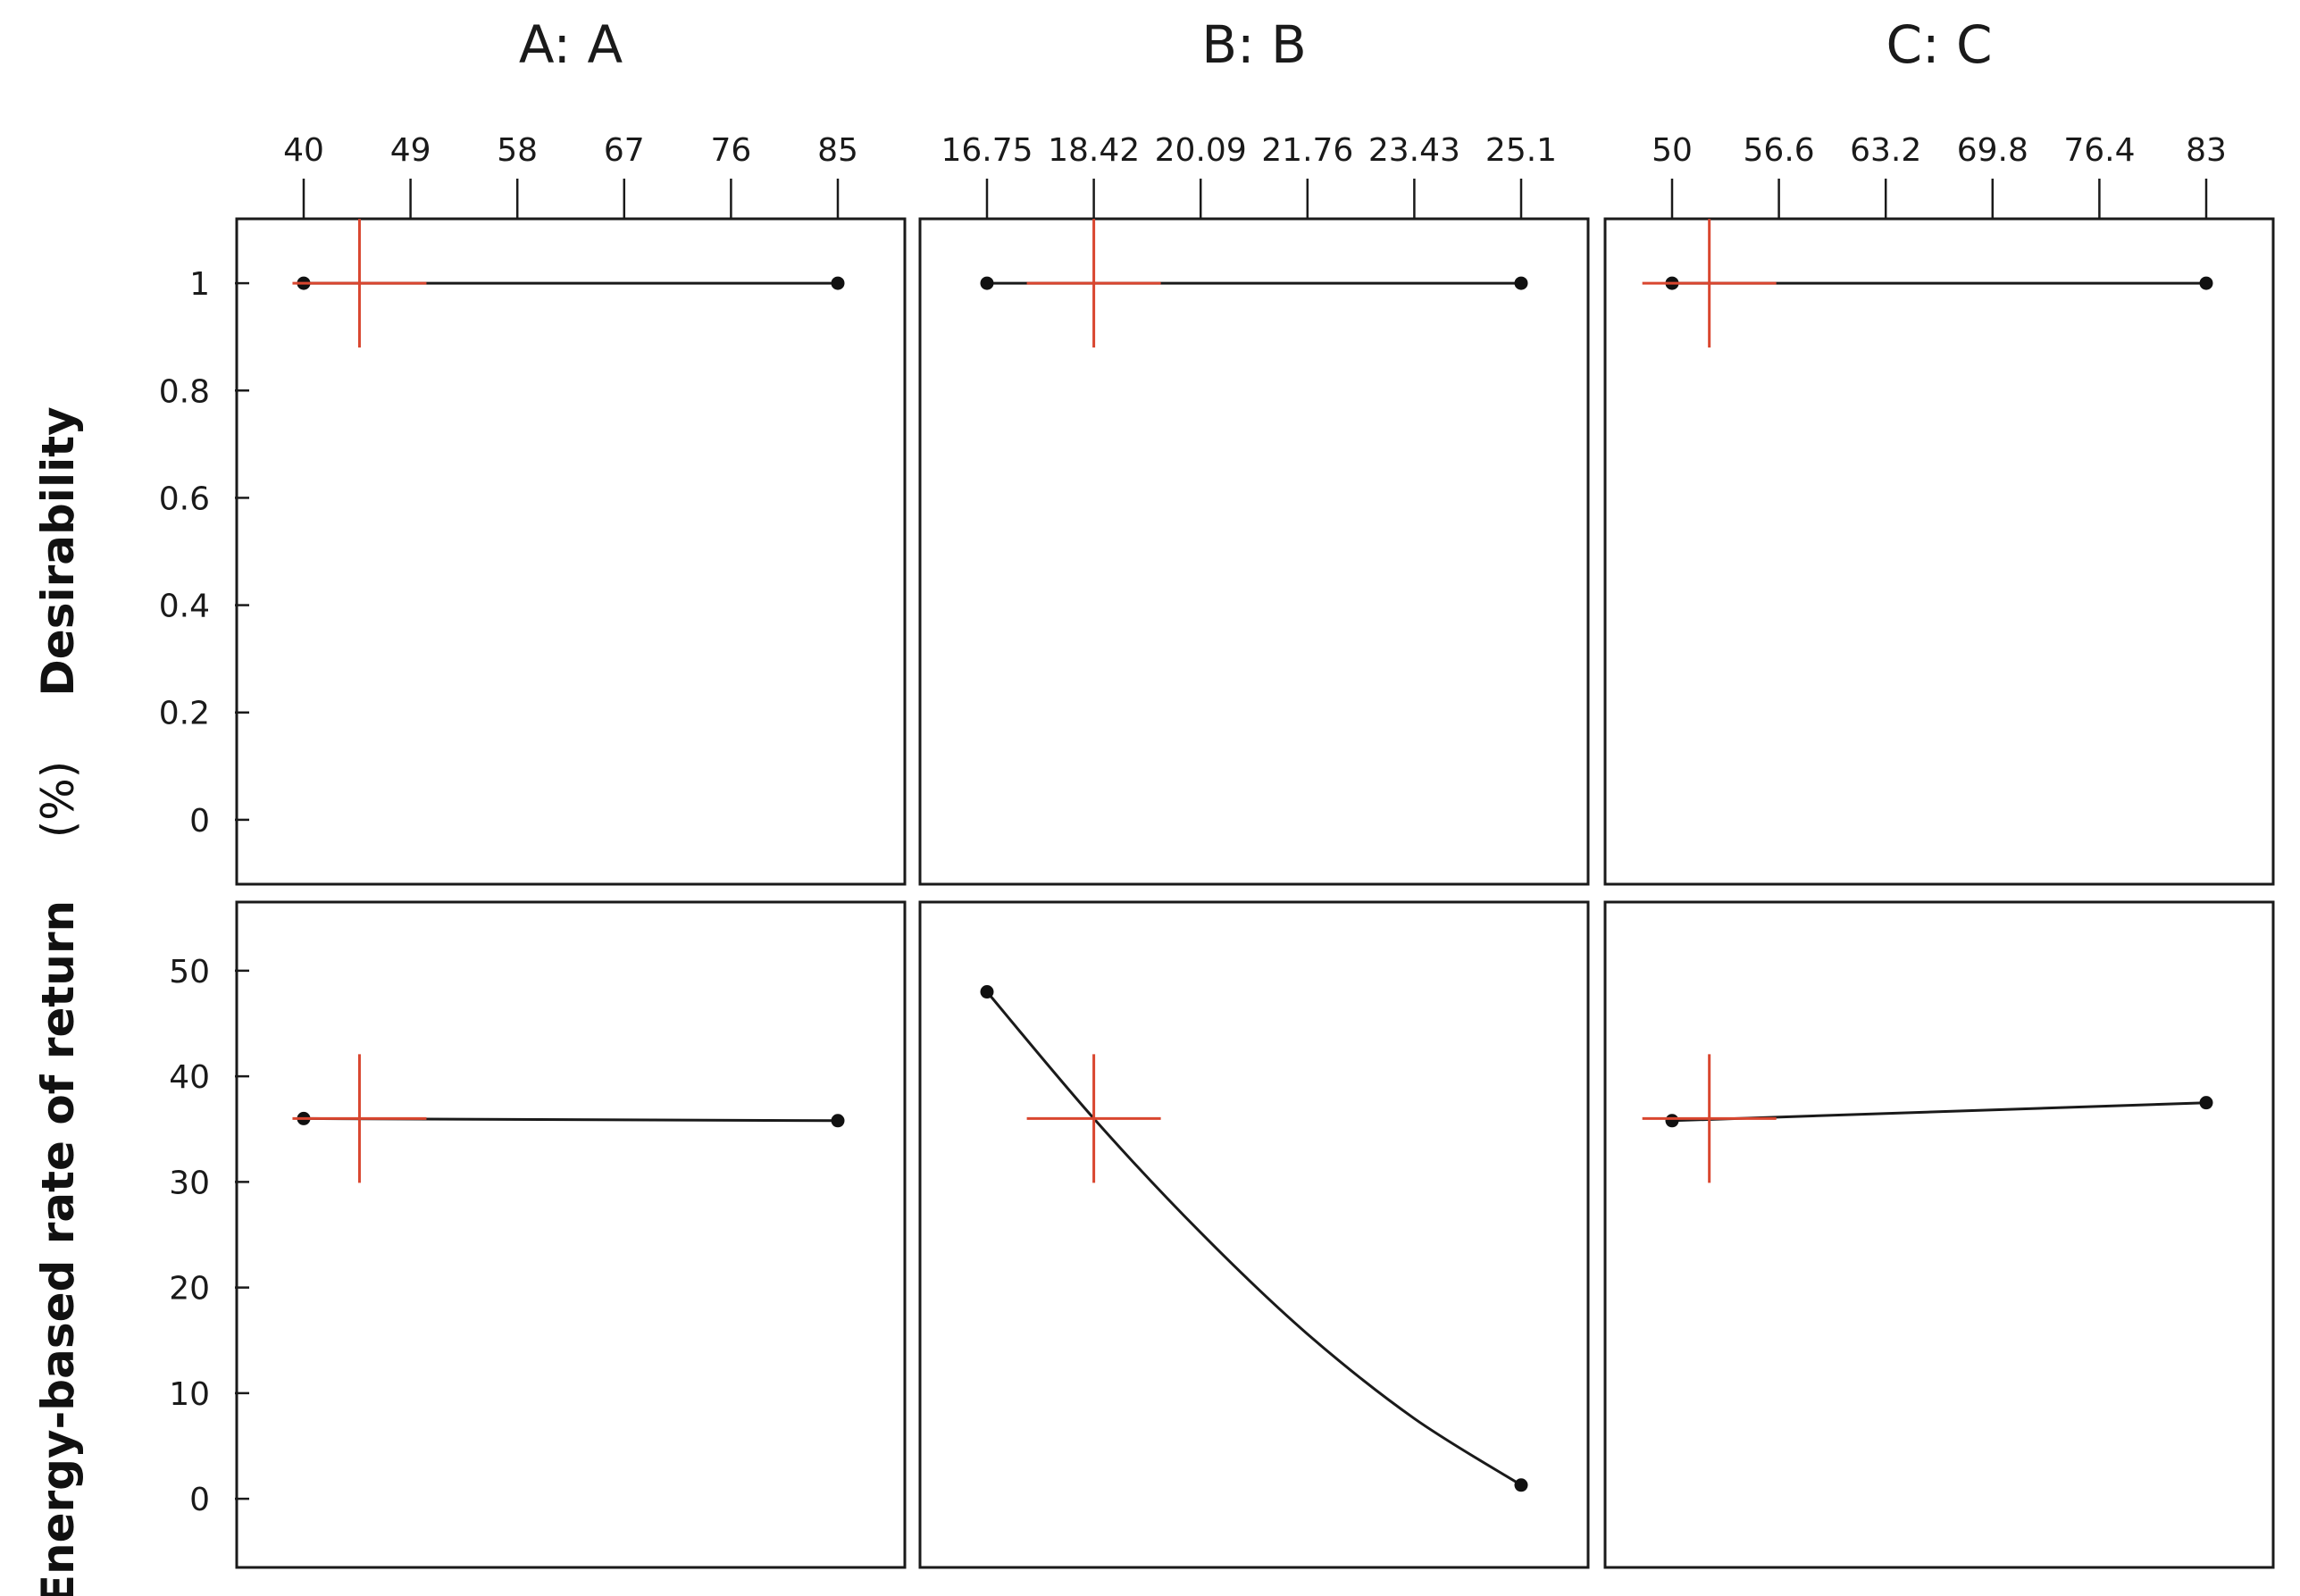 This screenshot has height=1596, width=2300. Describe the element at coordinates (200, 821) in the screenshot. I see `y-tick-label-desirability-0: 0` at that location.